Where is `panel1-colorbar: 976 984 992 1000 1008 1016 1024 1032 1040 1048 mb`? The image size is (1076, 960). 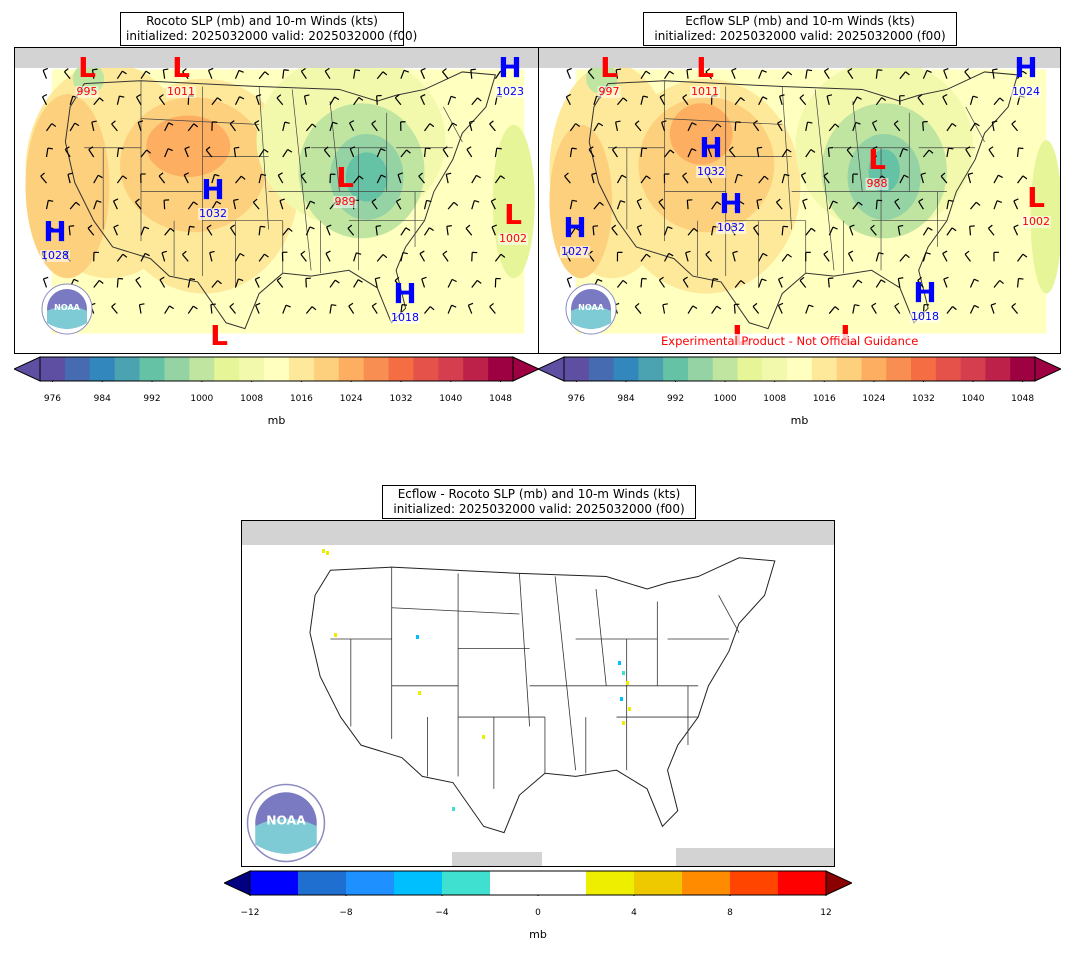
panel1-colorbar: 976 984 992 1000 1008 1016 1024 1032 1040 1048 mb is located at coordinates (276, 391).